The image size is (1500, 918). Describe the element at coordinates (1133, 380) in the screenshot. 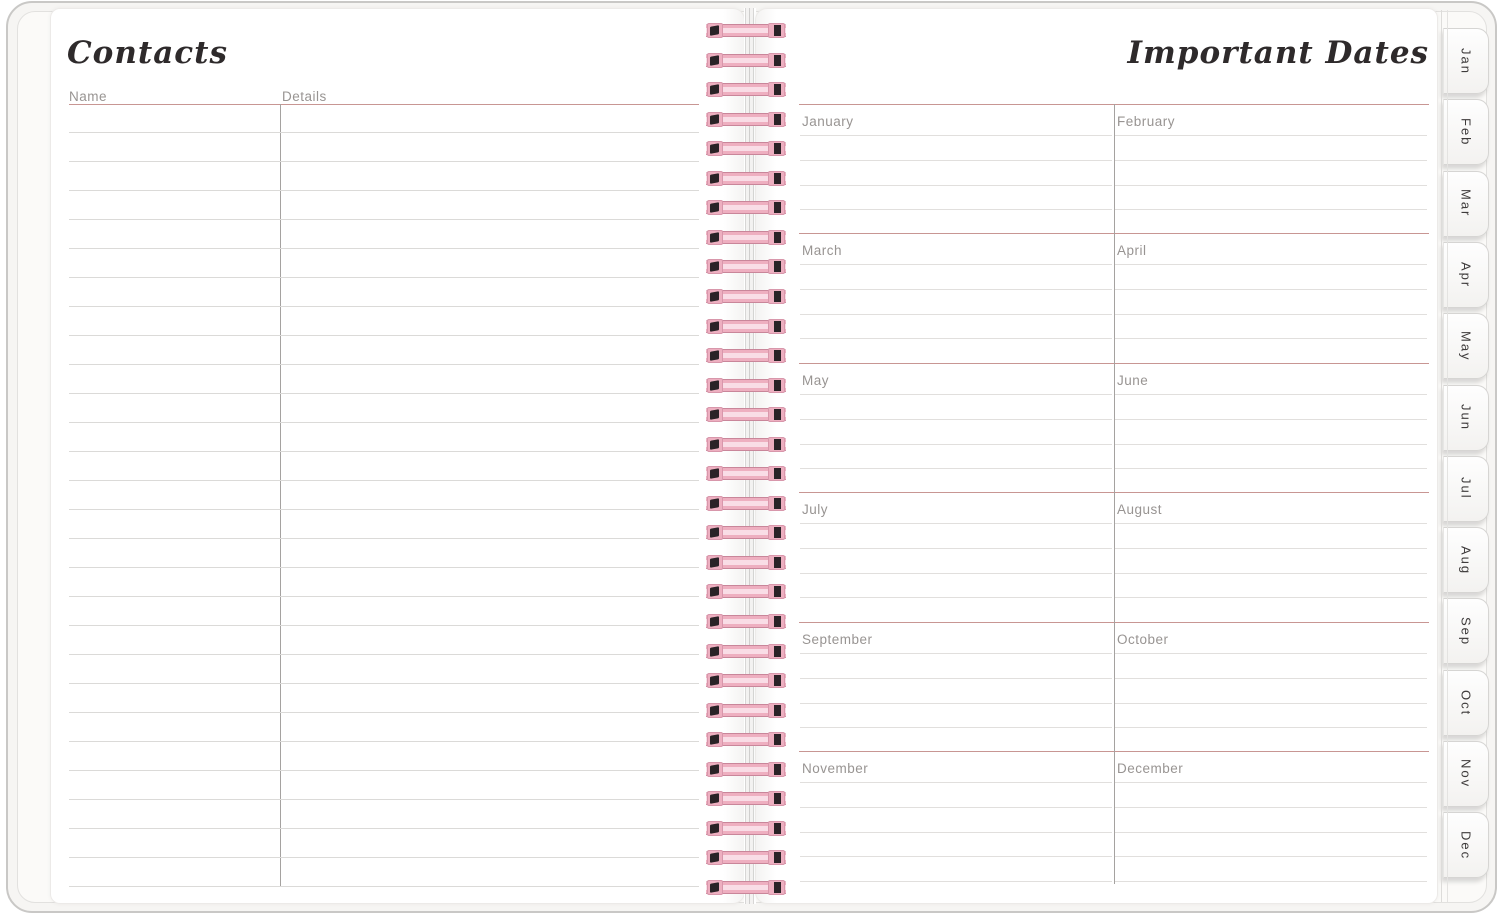

I see `month-label: June` at that location.